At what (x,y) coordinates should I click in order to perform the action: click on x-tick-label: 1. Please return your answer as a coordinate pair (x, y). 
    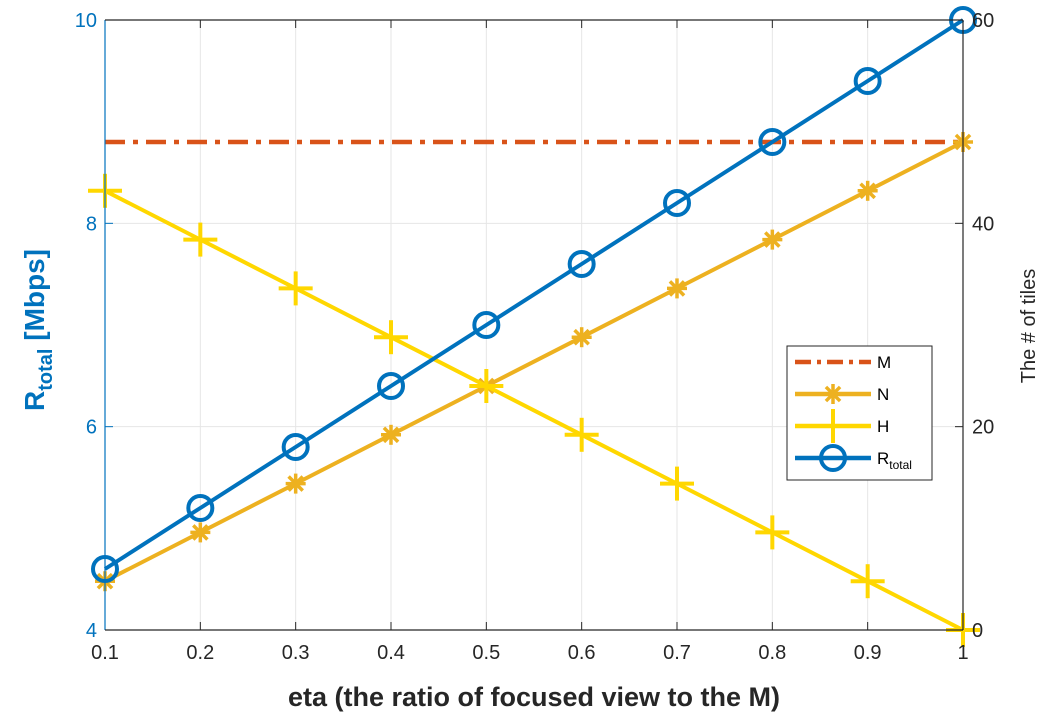
    Looking at the image, I should click on (962, 653).